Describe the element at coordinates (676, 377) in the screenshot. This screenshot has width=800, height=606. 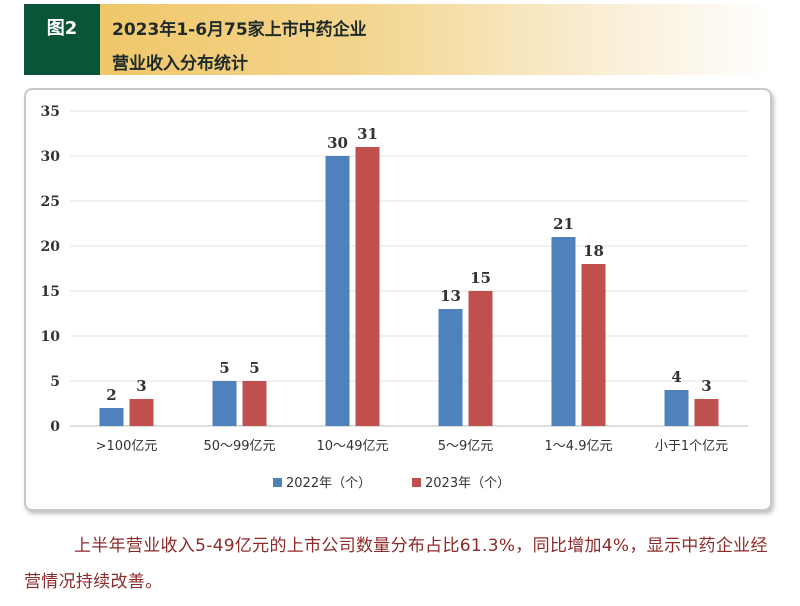
I see `data-label: 4` at that location.